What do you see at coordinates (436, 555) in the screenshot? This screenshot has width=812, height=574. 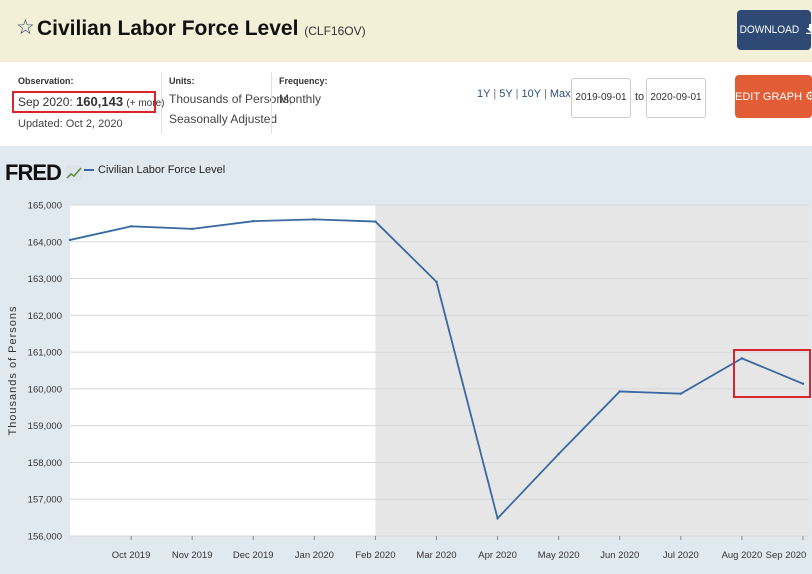 I see `x-tick-label: Mar 2020` at bounding box center [436, 555].